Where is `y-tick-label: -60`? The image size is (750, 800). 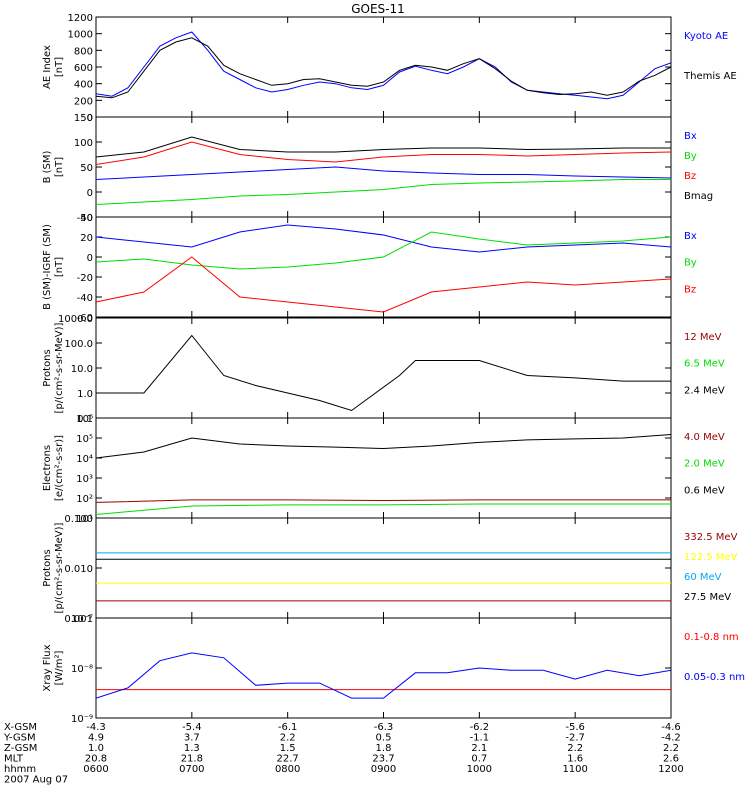
y-tick-label: -60 is located at coordinates (85, 318).